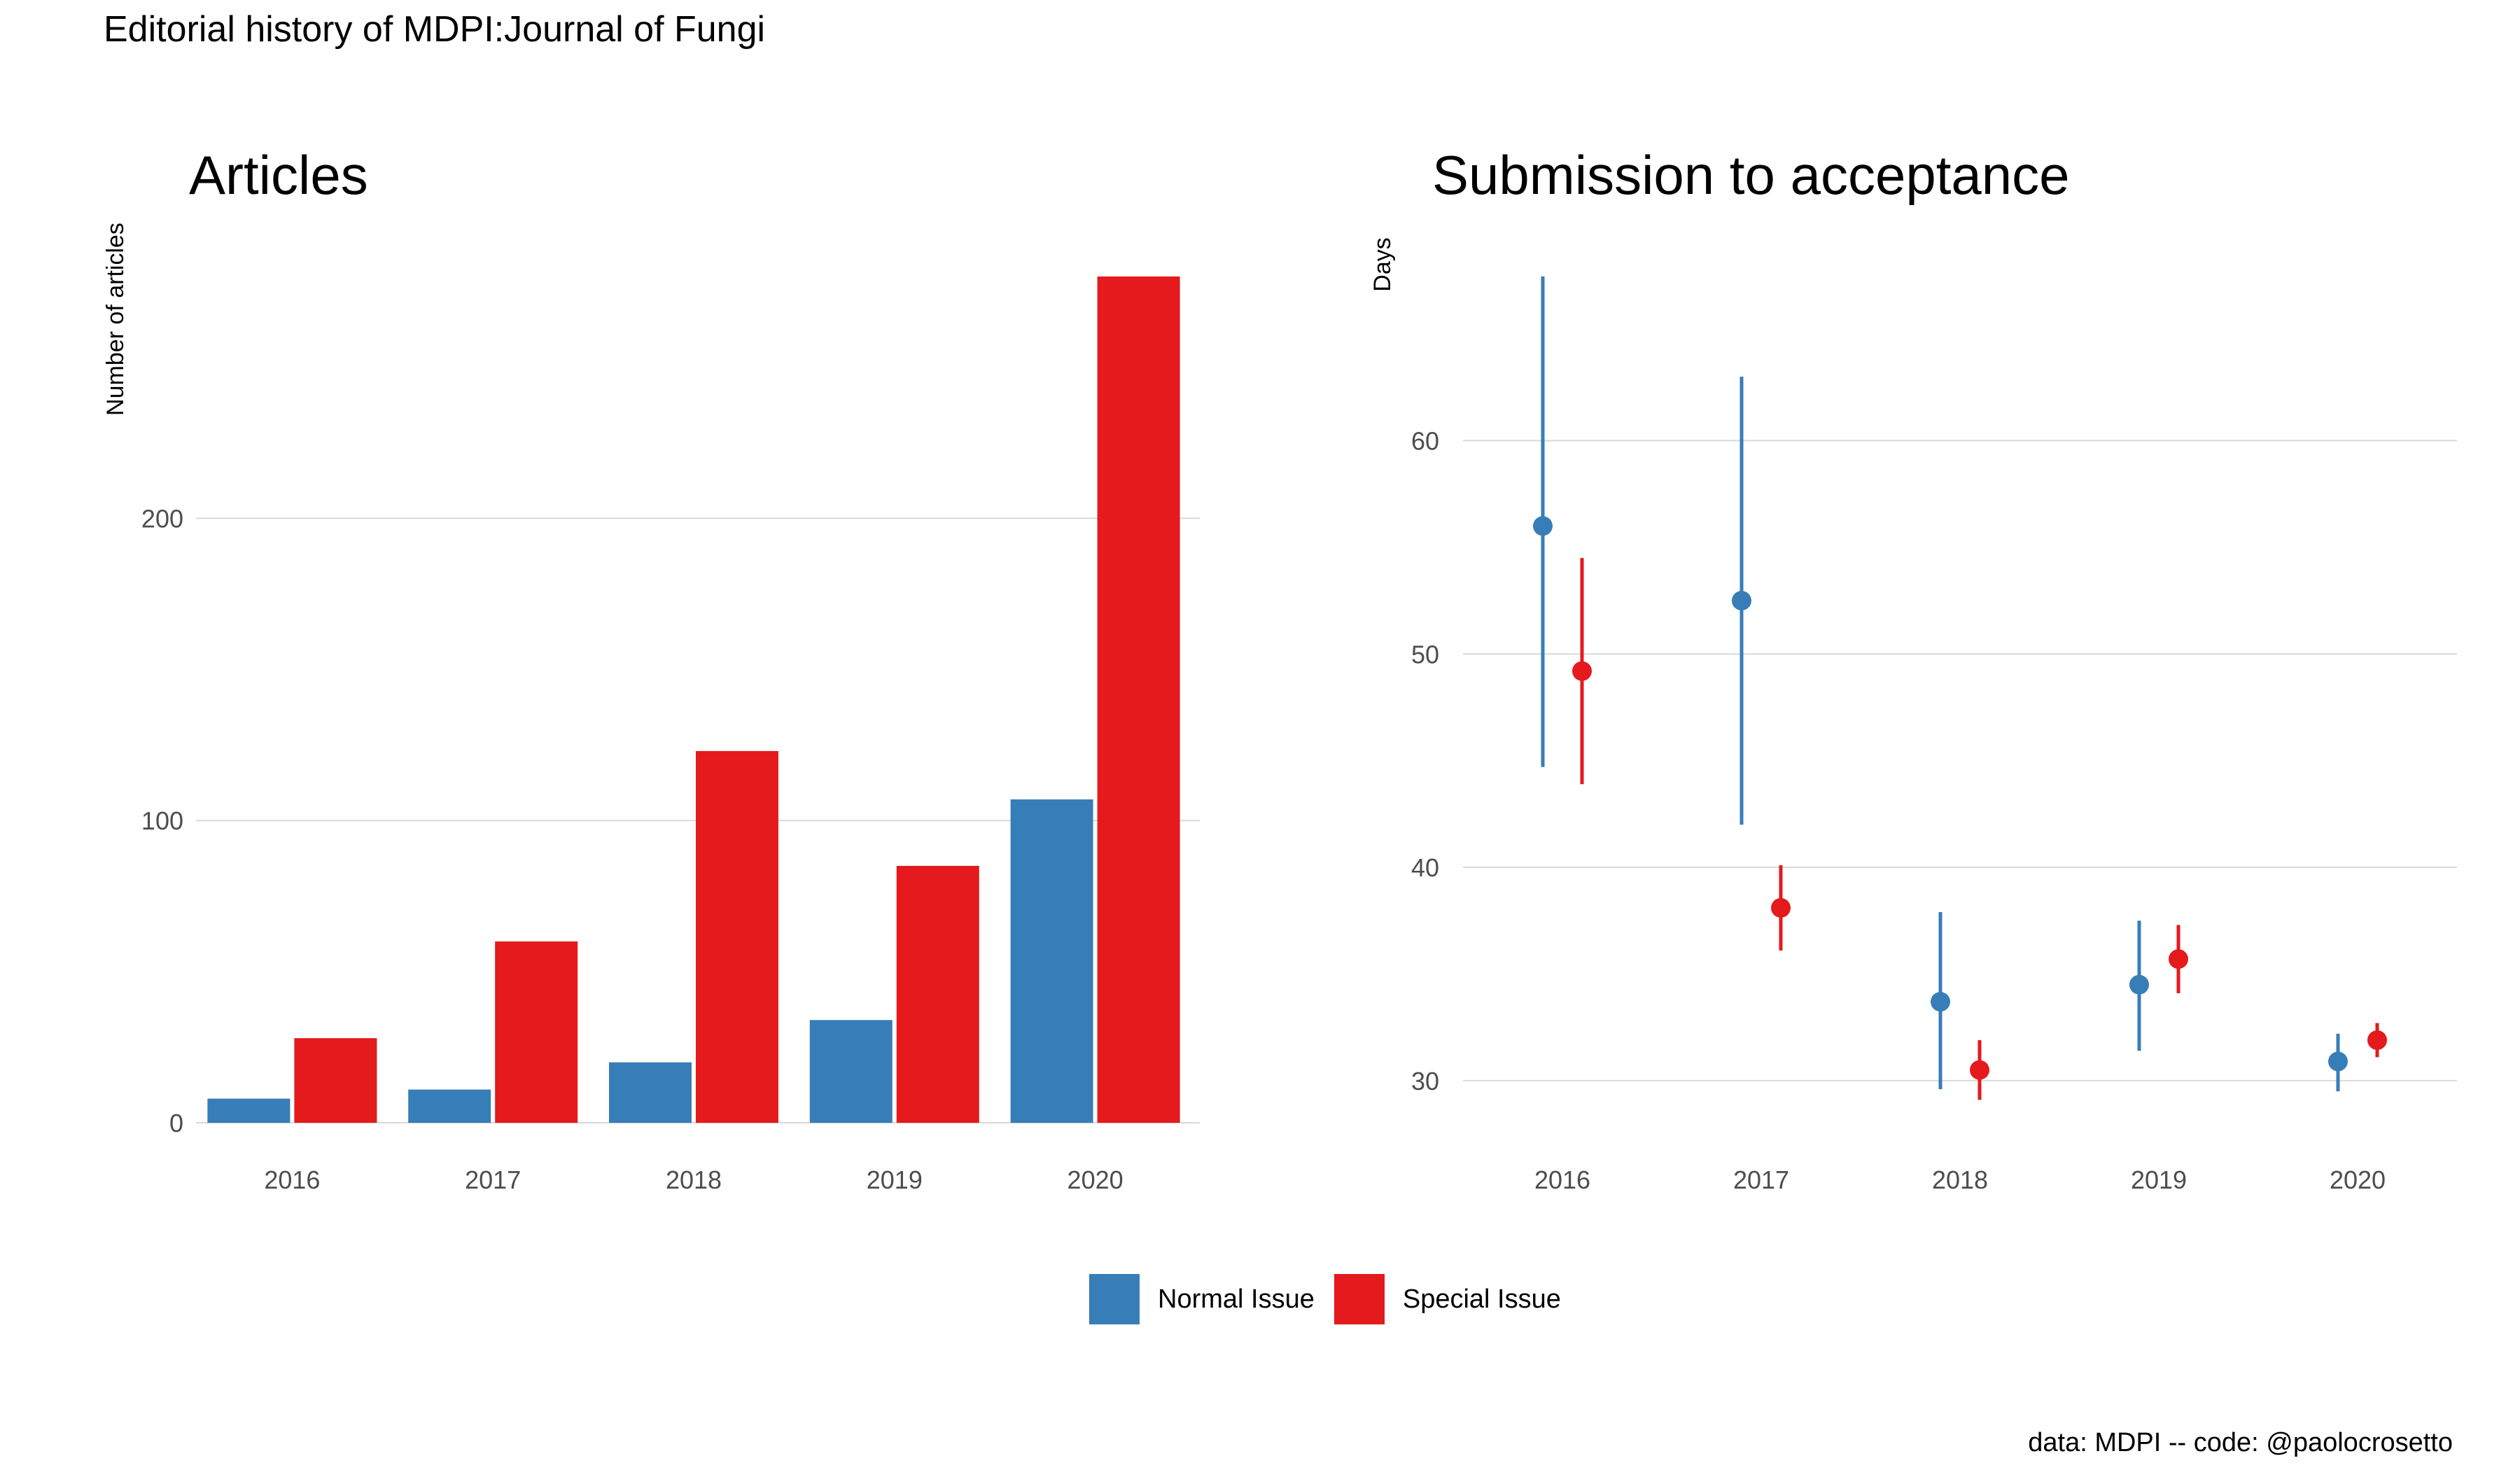 The width and height of the screenshot is (2520, 1470). What do you see at coordinates (1543, 526) in the screenshot?
I see `point-normal-2016` at bounding box center [1543, 526].